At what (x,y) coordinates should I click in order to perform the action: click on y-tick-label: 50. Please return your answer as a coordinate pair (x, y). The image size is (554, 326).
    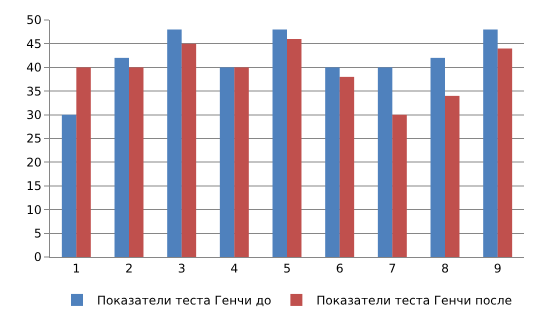
    Looking at the image, I should click on (34, 20).